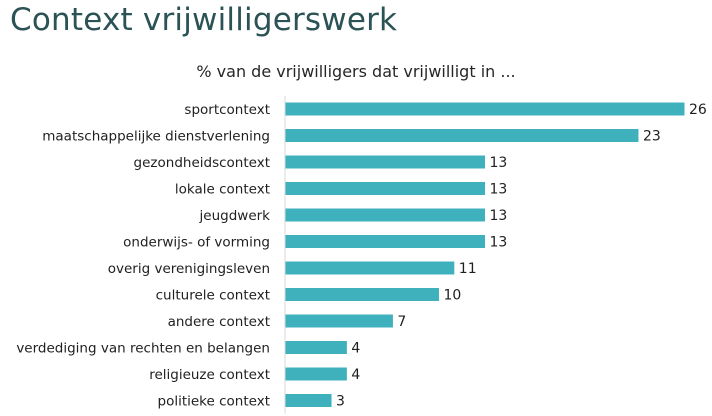 This screenshot has height=416, width=712. What do you see at coordinates (202, 163) in the screenshot?
I see `category-label: gezondheidscontext` at bounding box center [202, 163].